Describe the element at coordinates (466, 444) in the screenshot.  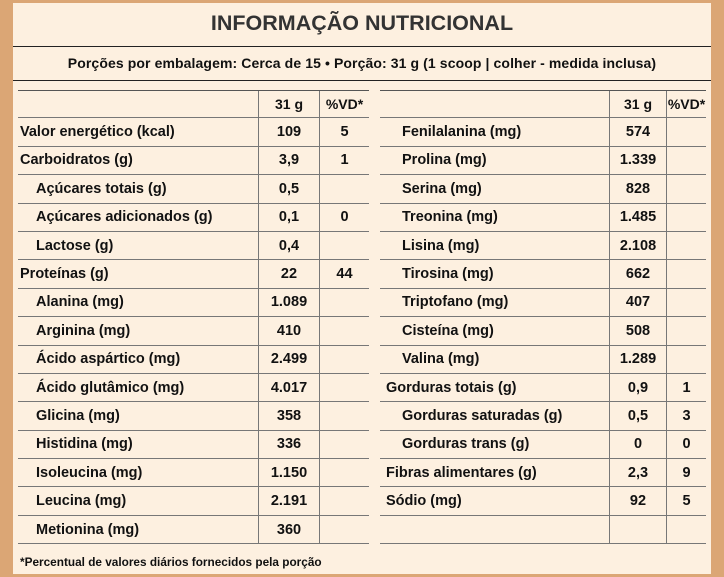
I see `nutrient-name: Gorduras trans (g)` at that location.